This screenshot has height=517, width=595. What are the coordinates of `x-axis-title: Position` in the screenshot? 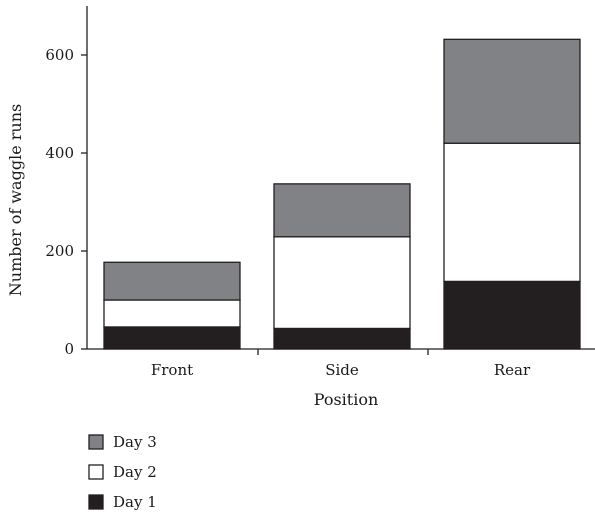 It's located at (346, 399).